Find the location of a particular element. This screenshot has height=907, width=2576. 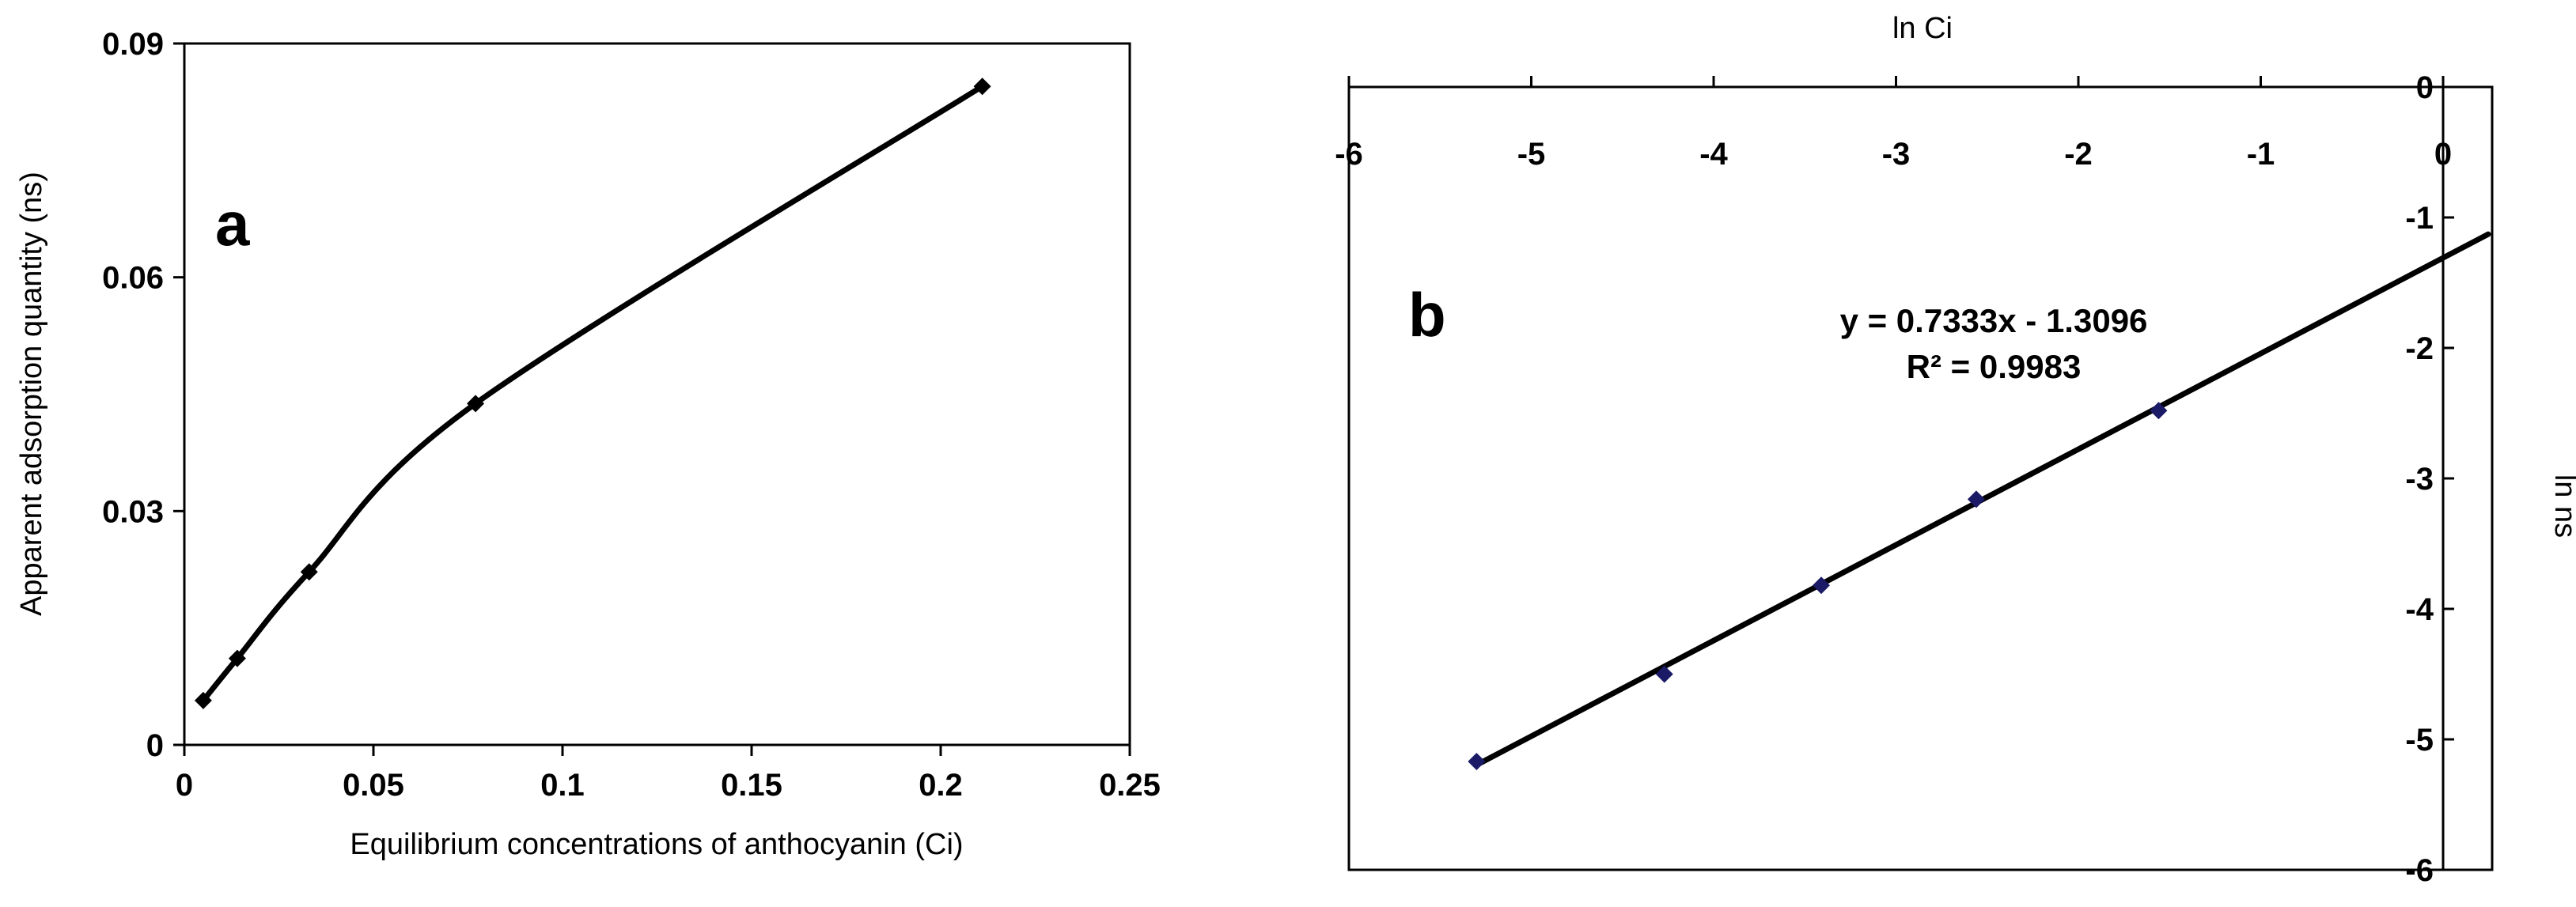

panel-a-y-tick-label: 0.09 is located at coordinates (133, 44).